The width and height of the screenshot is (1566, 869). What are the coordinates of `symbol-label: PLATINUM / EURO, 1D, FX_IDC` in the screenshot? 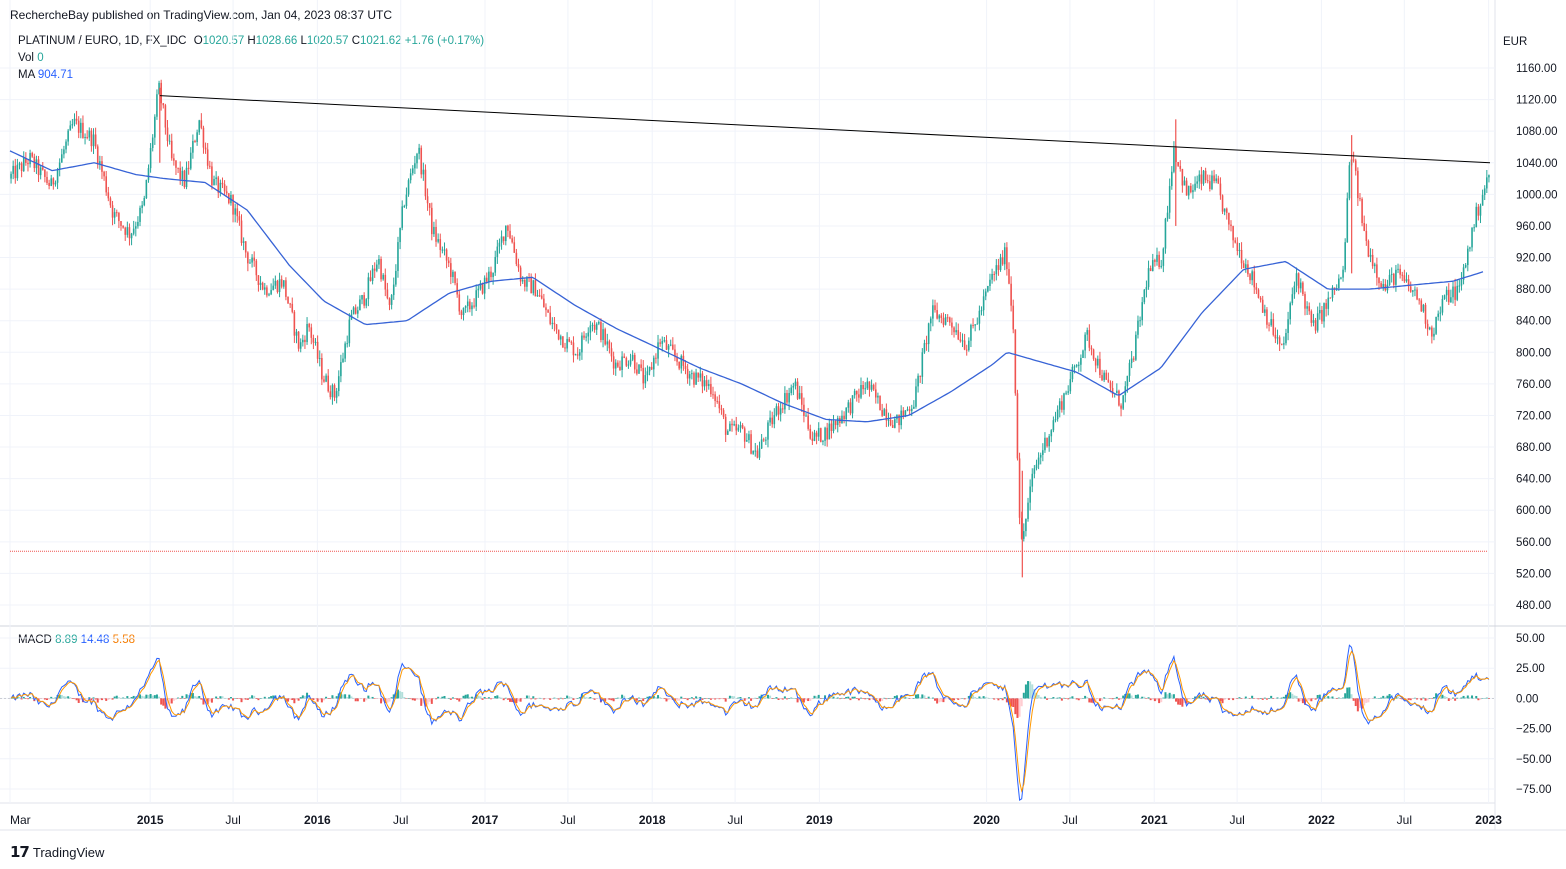 It's located at (102, 41).